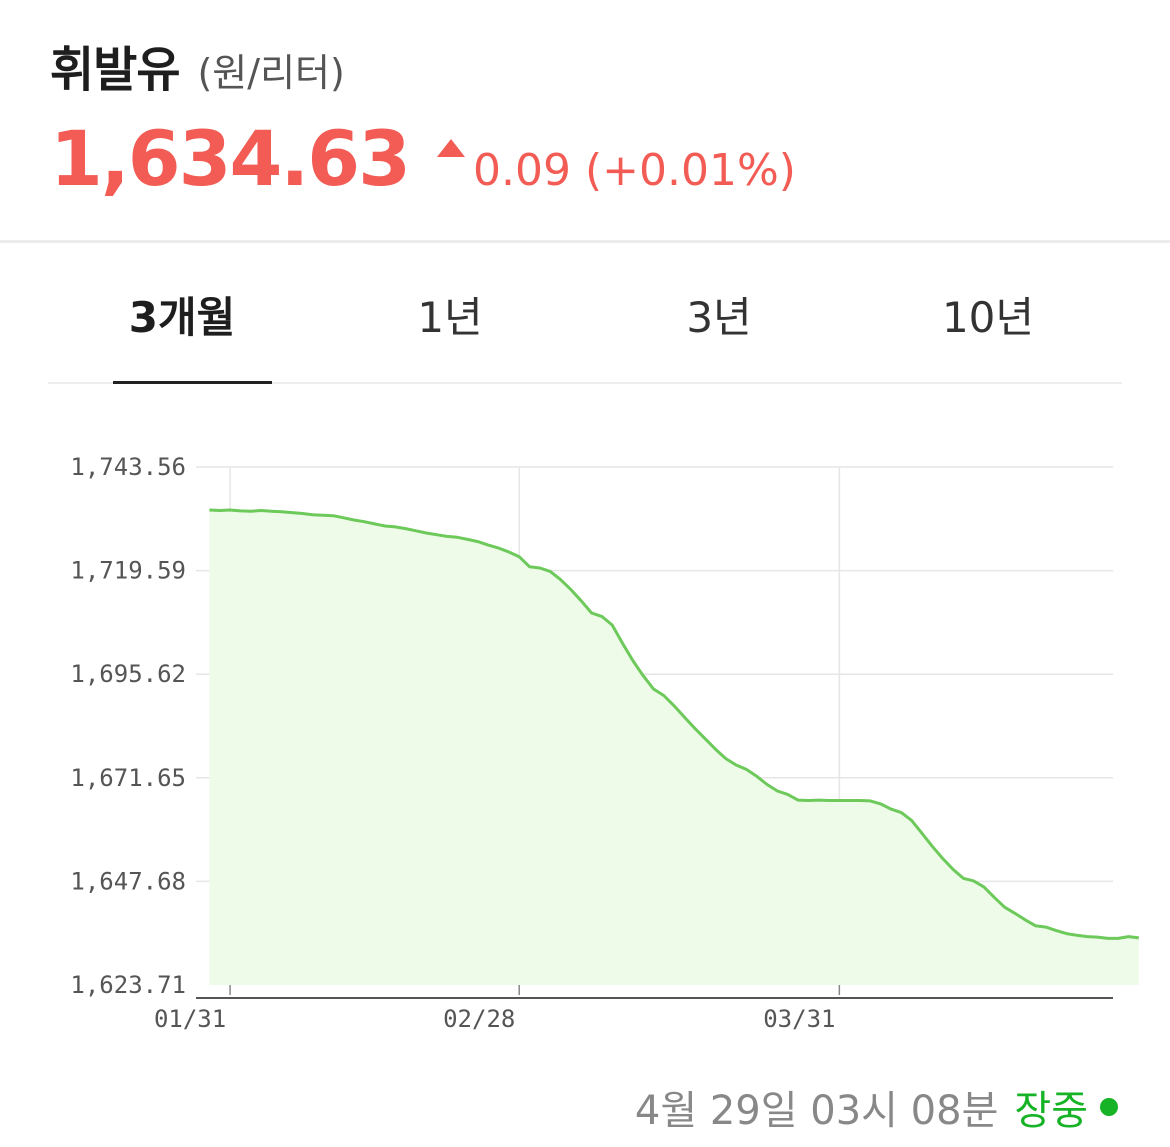 Image resolution: width=1170 pixels, height=1147 pixels. Describe the element at coordinates (479, 1019) in the screenshot. I see `x-tick-label: 02/28` at that location.